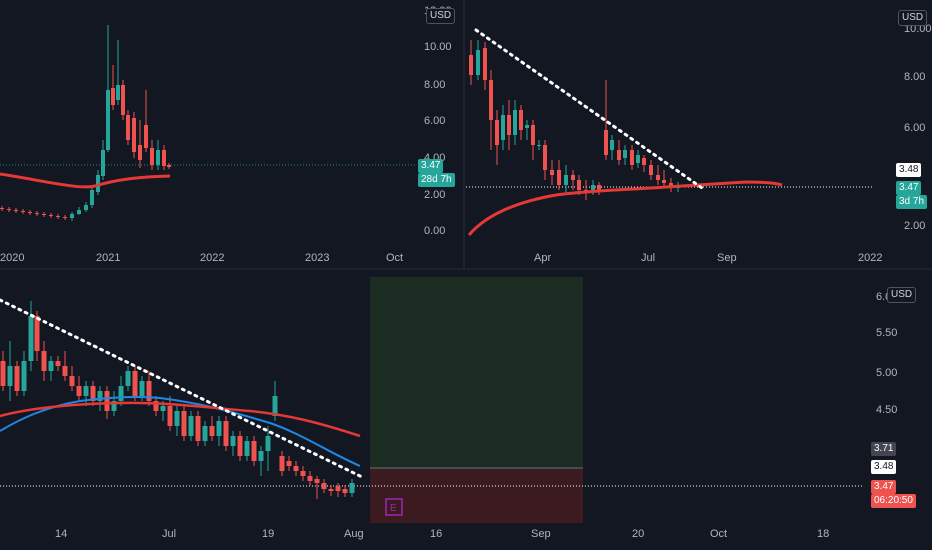  I want to click on y-tick-label: 5.50, so click(886, 333).